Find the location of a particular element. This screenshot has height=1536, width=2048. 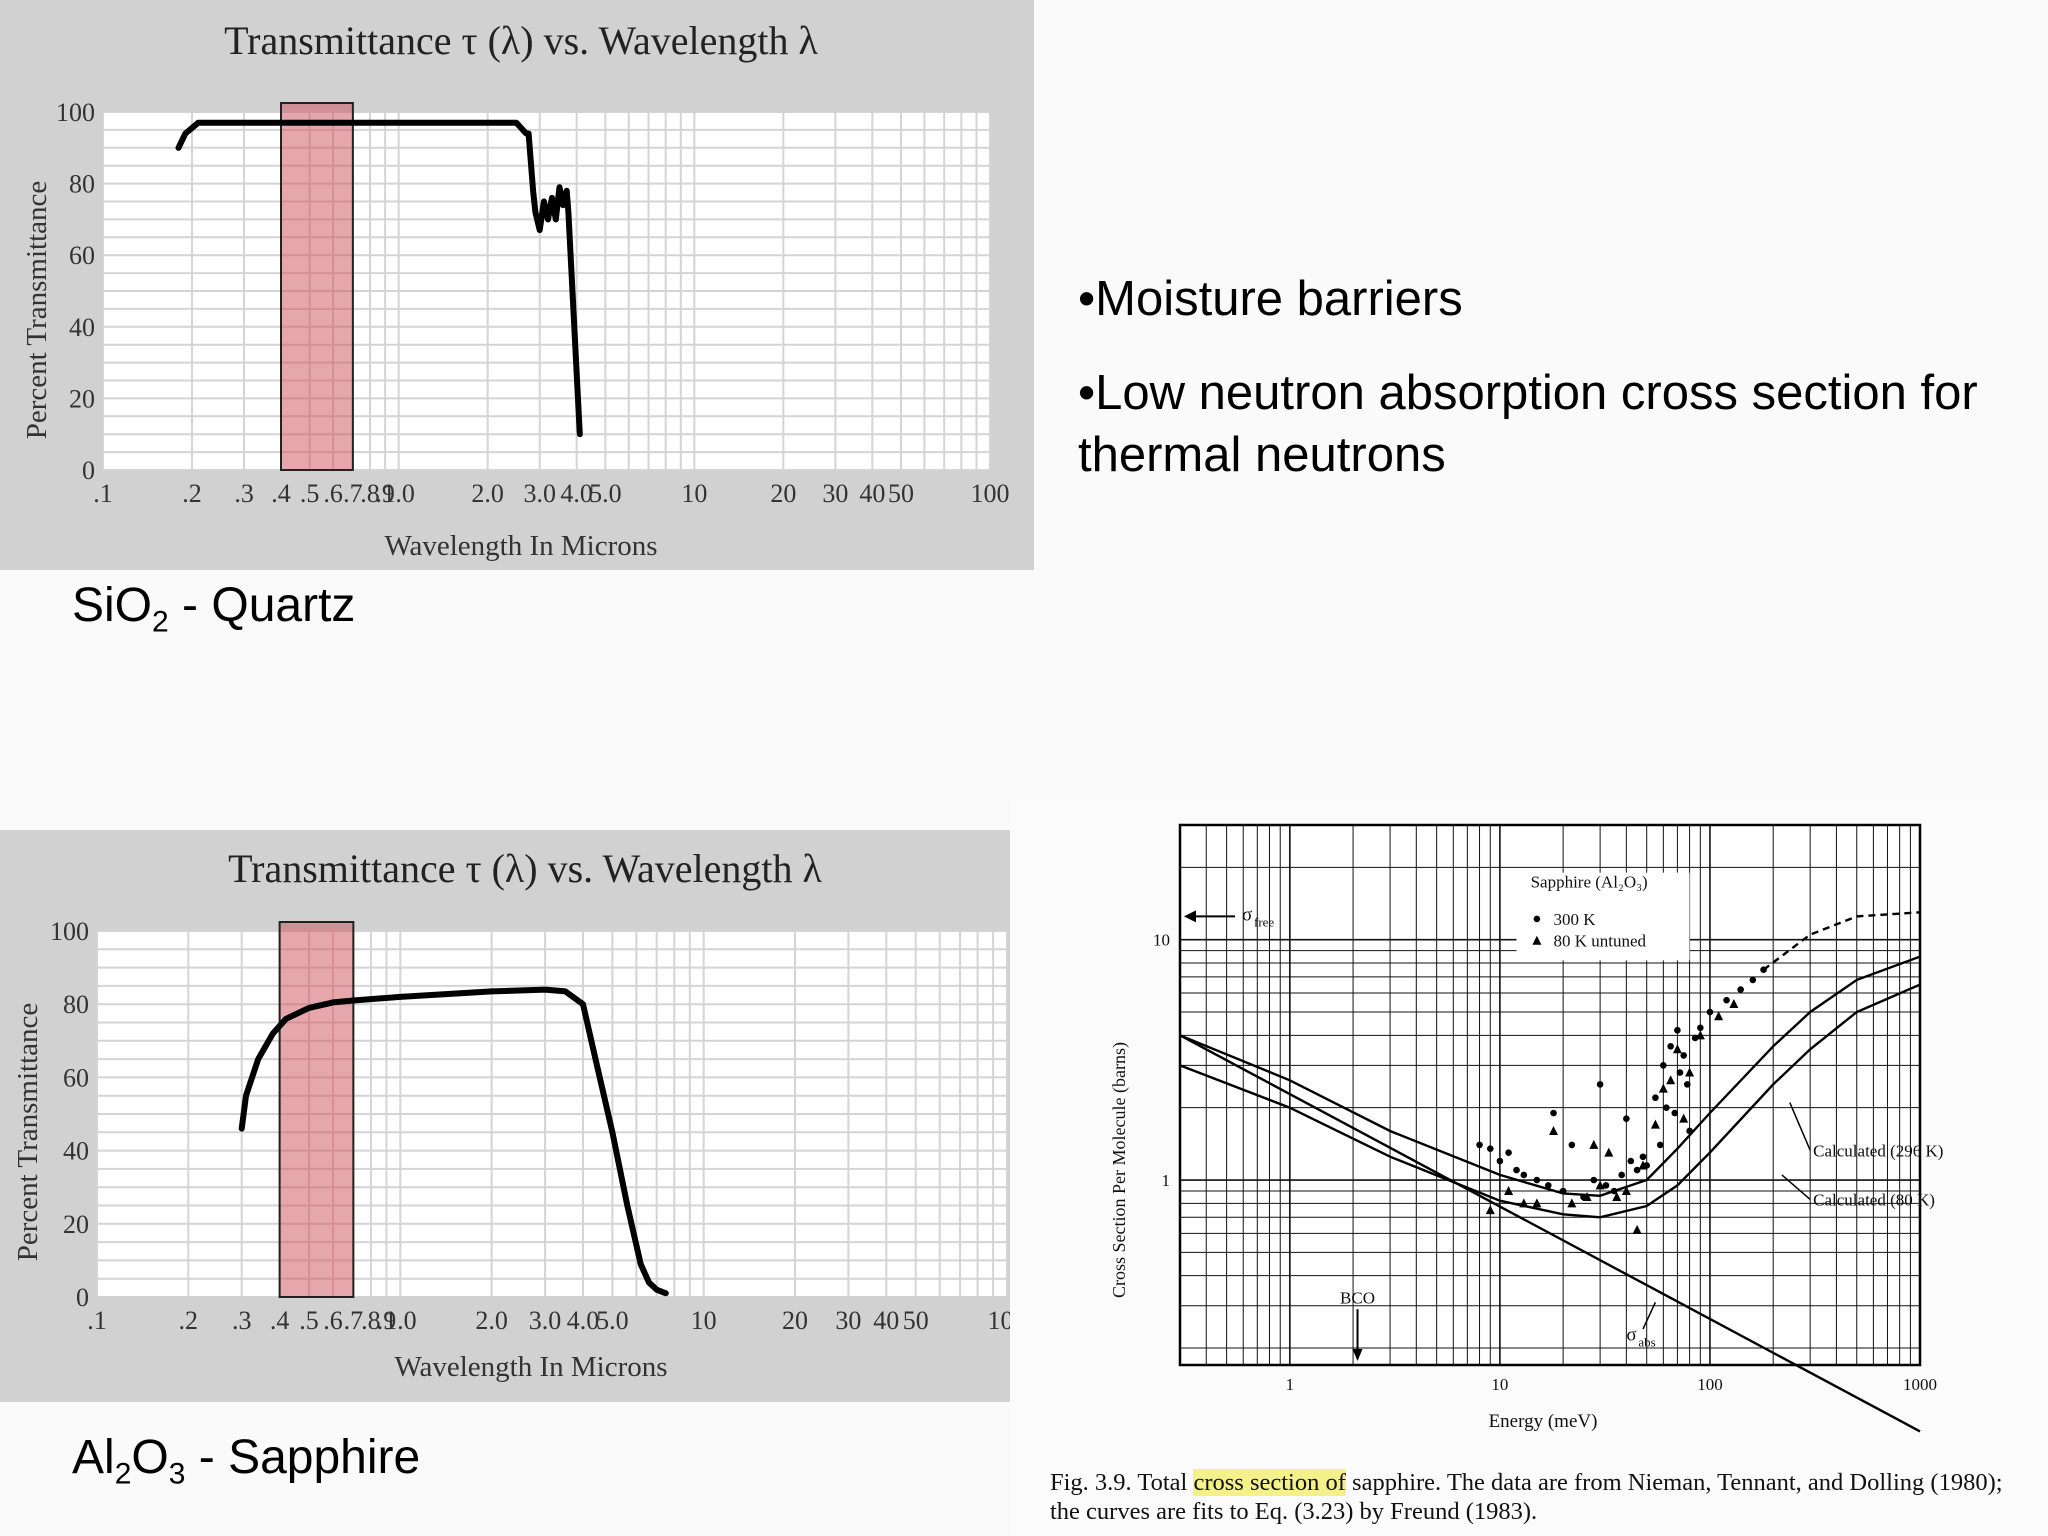

x-tick-label: 30 is located at coordinates (848, 1320).